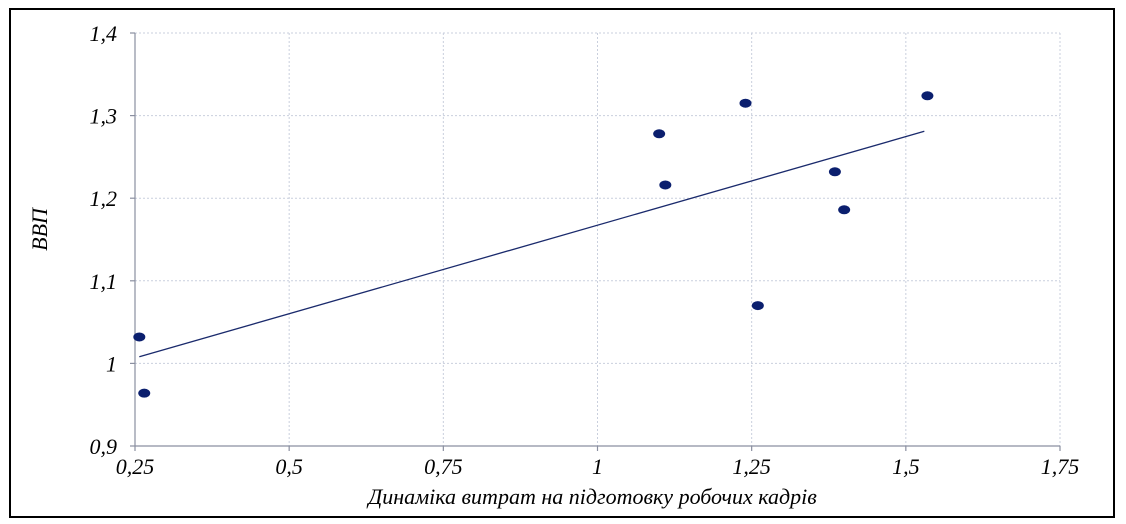 The height and width of the screenshot is (524, 1126). Describe the element at coordinates (104, 198) in the screenshot. I see `y-tick-label: 1,2` at that location.